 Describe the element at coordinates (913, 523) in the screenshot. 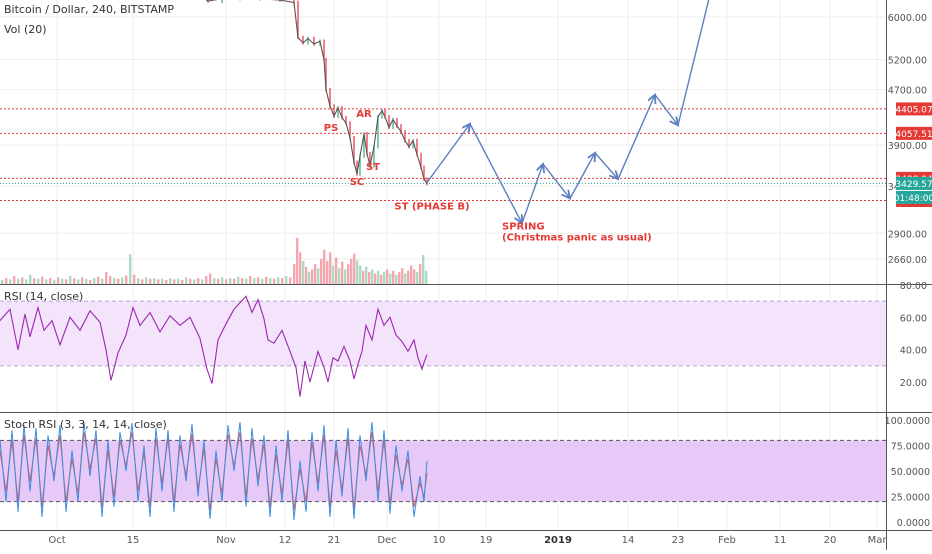

I see `stoch-tick-label: 0.0000` at that location.